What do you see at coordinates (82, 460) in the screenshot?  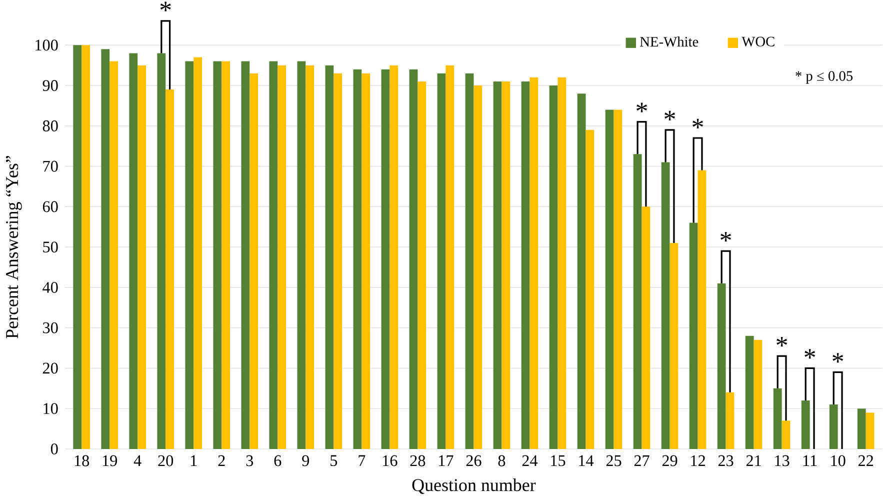 I see `x-tick-label: 18` at bounding box center [82, 460].